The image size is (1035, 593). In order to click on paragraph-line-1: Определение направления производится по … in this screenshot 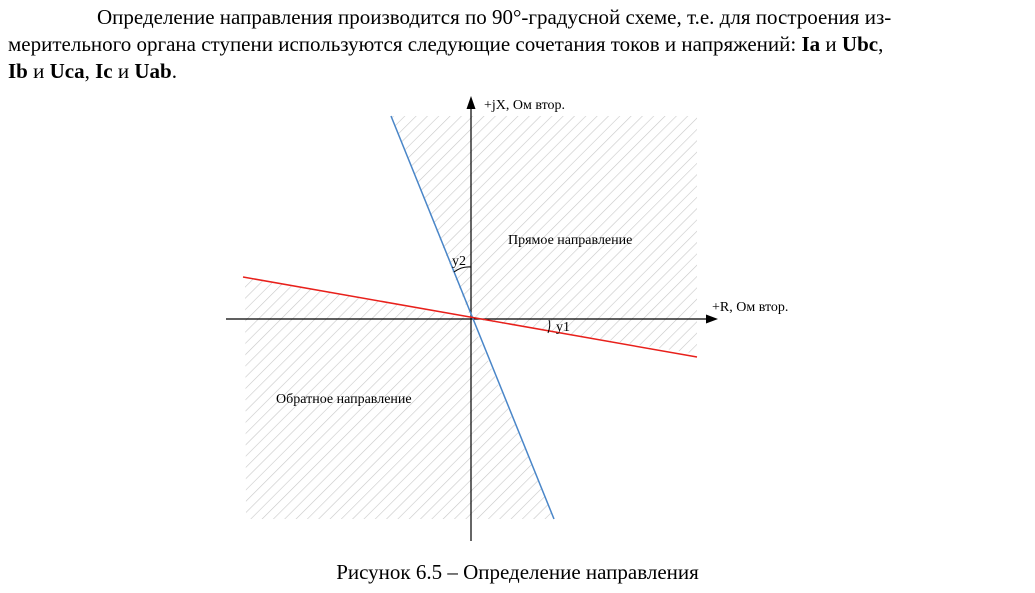, I will do `click(494, 17)`.